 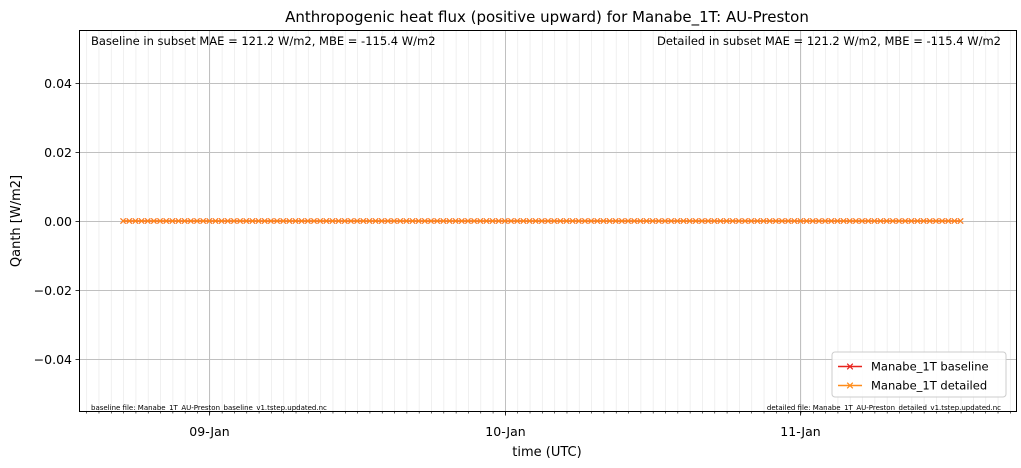 I want to click on series-markers-detailed, so click(x=542, y=221).